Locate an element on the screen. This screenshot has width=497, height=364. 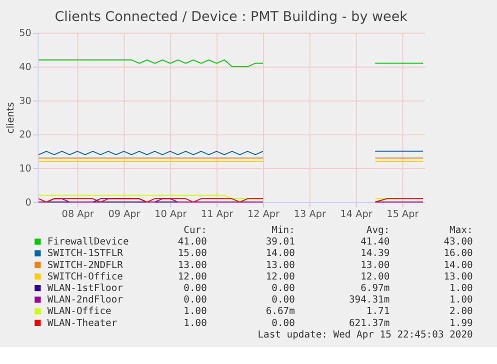
x-tick-label: 09 Apr is located at coordinates (124, 214).